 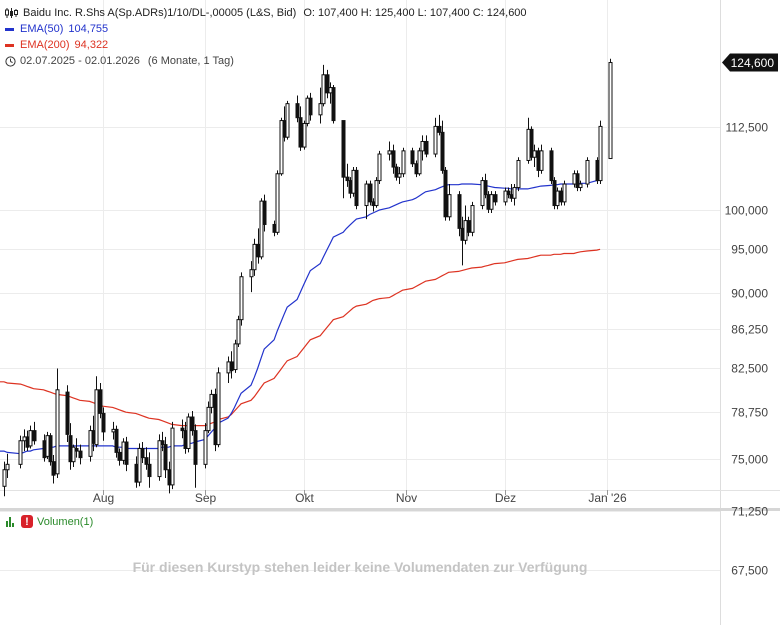 What do you see at coordinates (10, 521) in the screenshot?
I see `volume-bars-icon` at bounding box center [10, 521].